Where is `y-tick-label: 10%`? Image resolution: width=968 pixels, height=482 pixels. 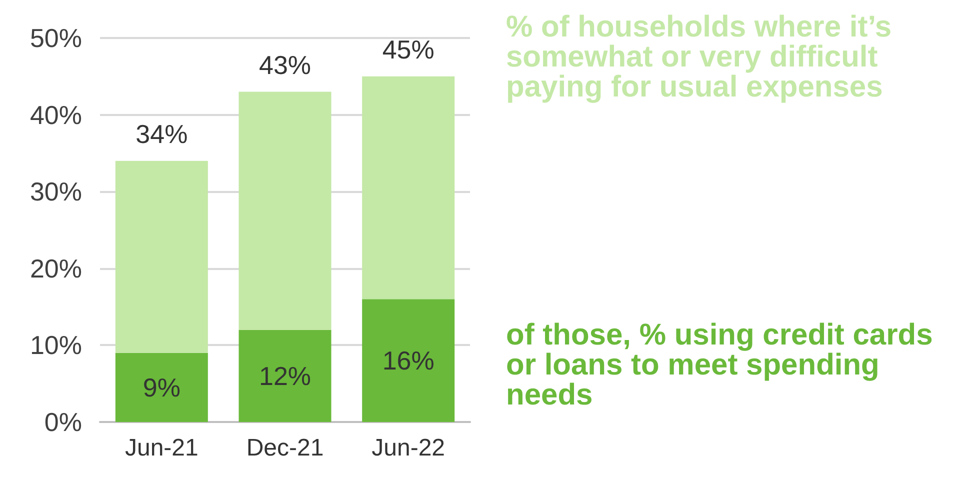 y-tick-label: 10% is located at coordinates (56, 345).